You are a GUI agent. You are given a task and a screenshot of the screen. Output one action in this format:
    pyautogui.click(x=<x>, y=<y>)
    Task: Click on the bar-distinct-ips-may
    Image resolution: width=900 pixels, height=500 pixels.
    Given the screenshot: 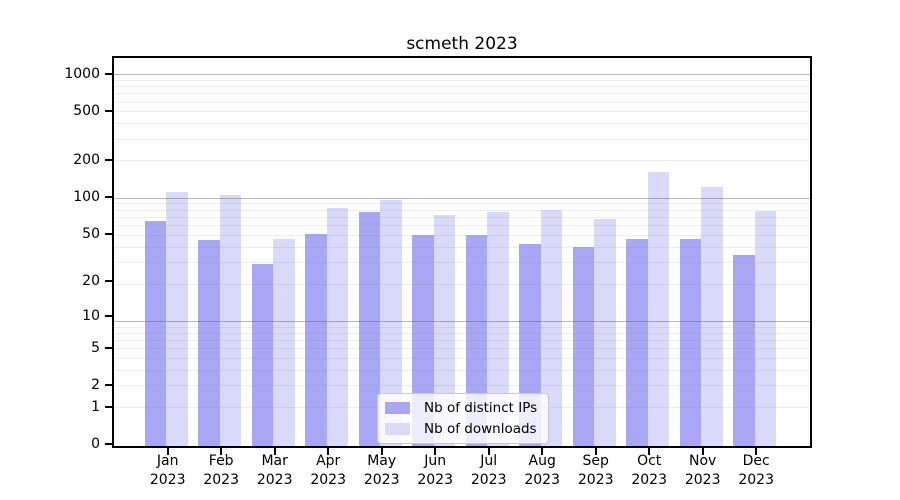 What is the action you would take?
    pyautogui.click(x=369, y=328)
    